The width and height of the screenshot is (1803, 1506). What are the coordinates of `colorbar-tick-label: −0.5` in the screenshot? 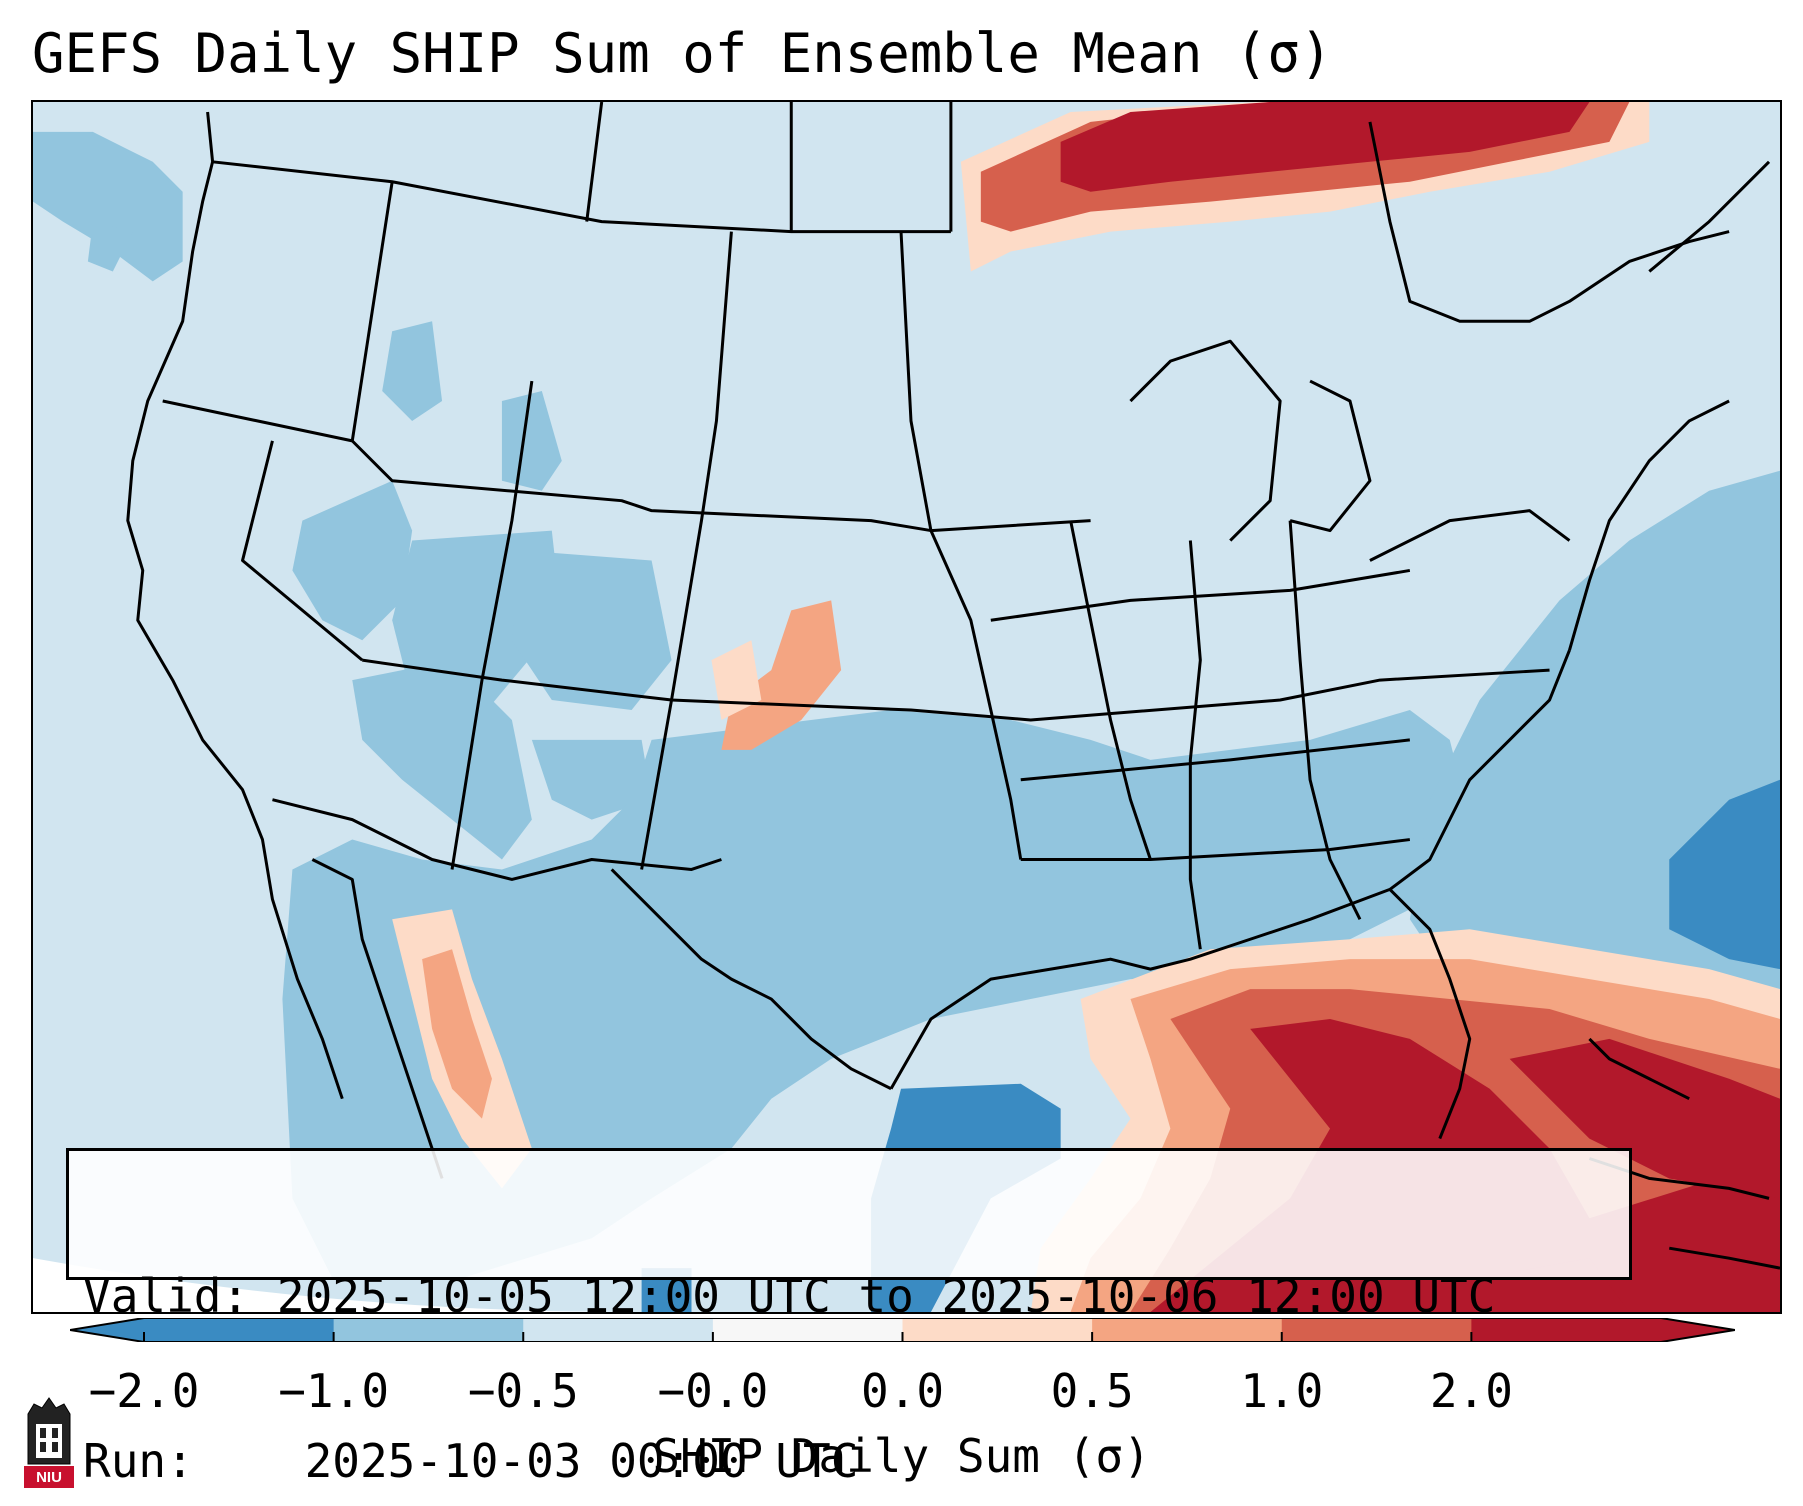 It's located at (523, 1391).